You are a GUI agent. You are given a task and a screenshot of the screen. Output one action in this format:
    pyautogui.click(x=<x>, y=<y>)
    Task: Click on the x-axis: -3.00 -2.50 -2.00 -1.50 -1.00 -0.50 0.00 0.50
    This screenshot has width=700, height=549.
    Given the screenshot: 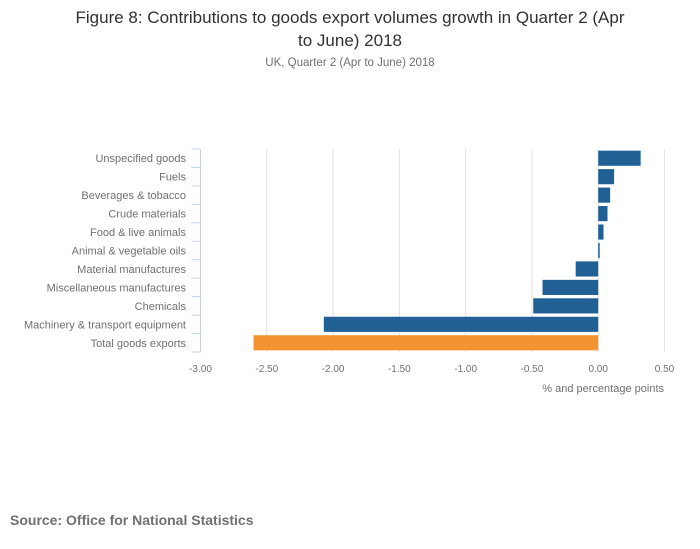 What is the action you would take?
    pyautogui.click(x=432, y=369)
    